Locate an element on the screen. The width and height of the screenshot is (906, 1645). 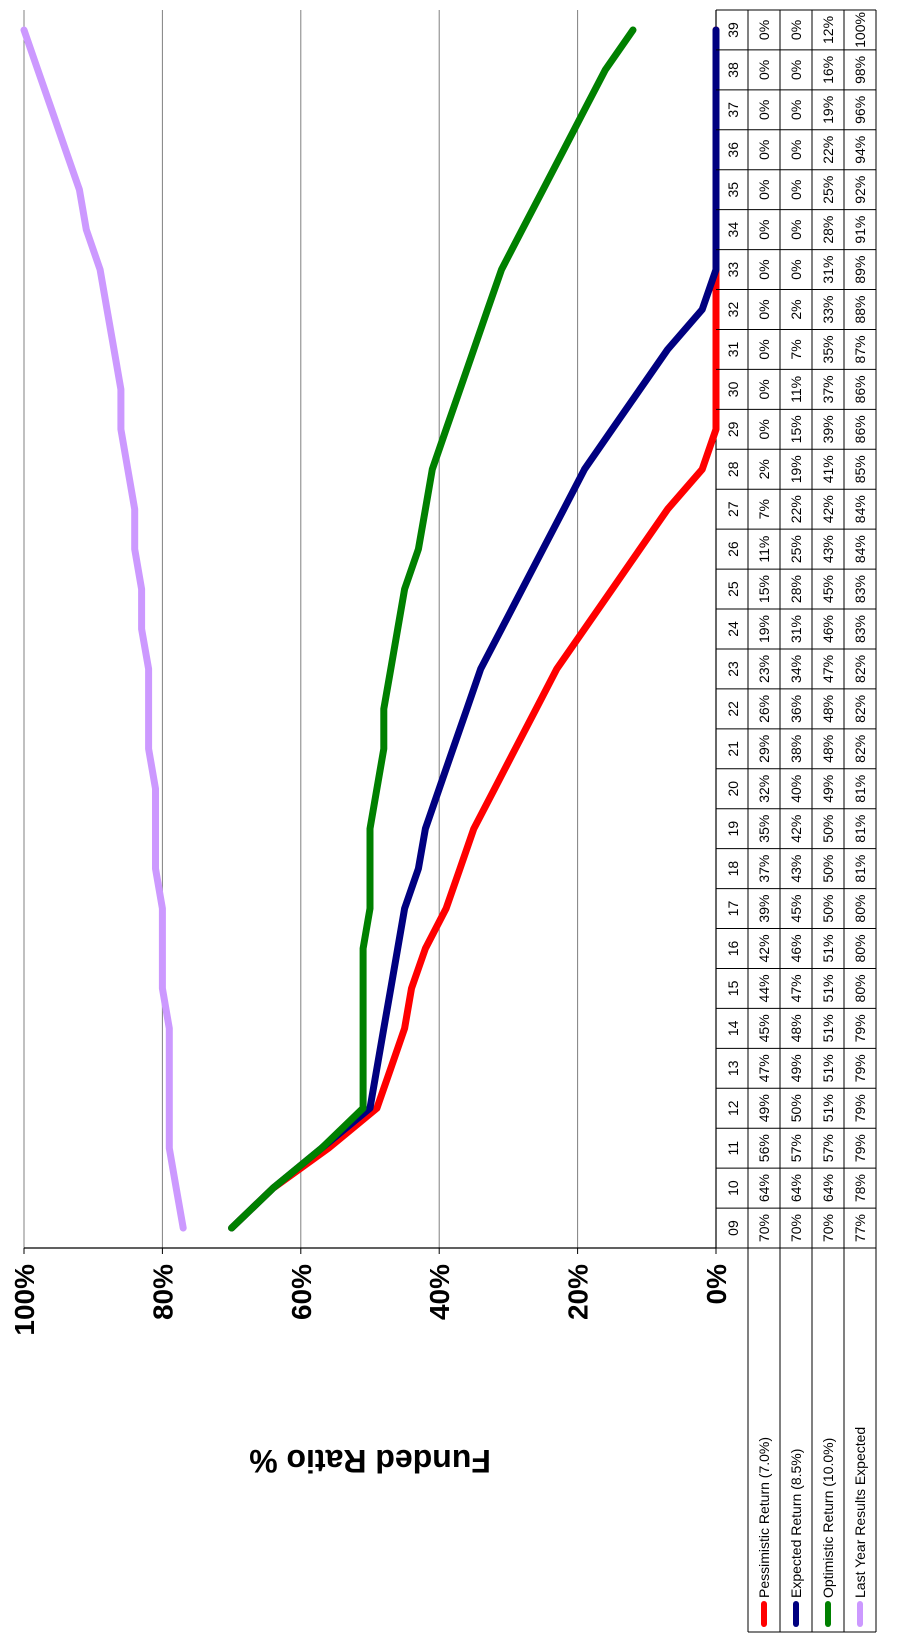
category-label: 32 is located at coordinates (733, 310).